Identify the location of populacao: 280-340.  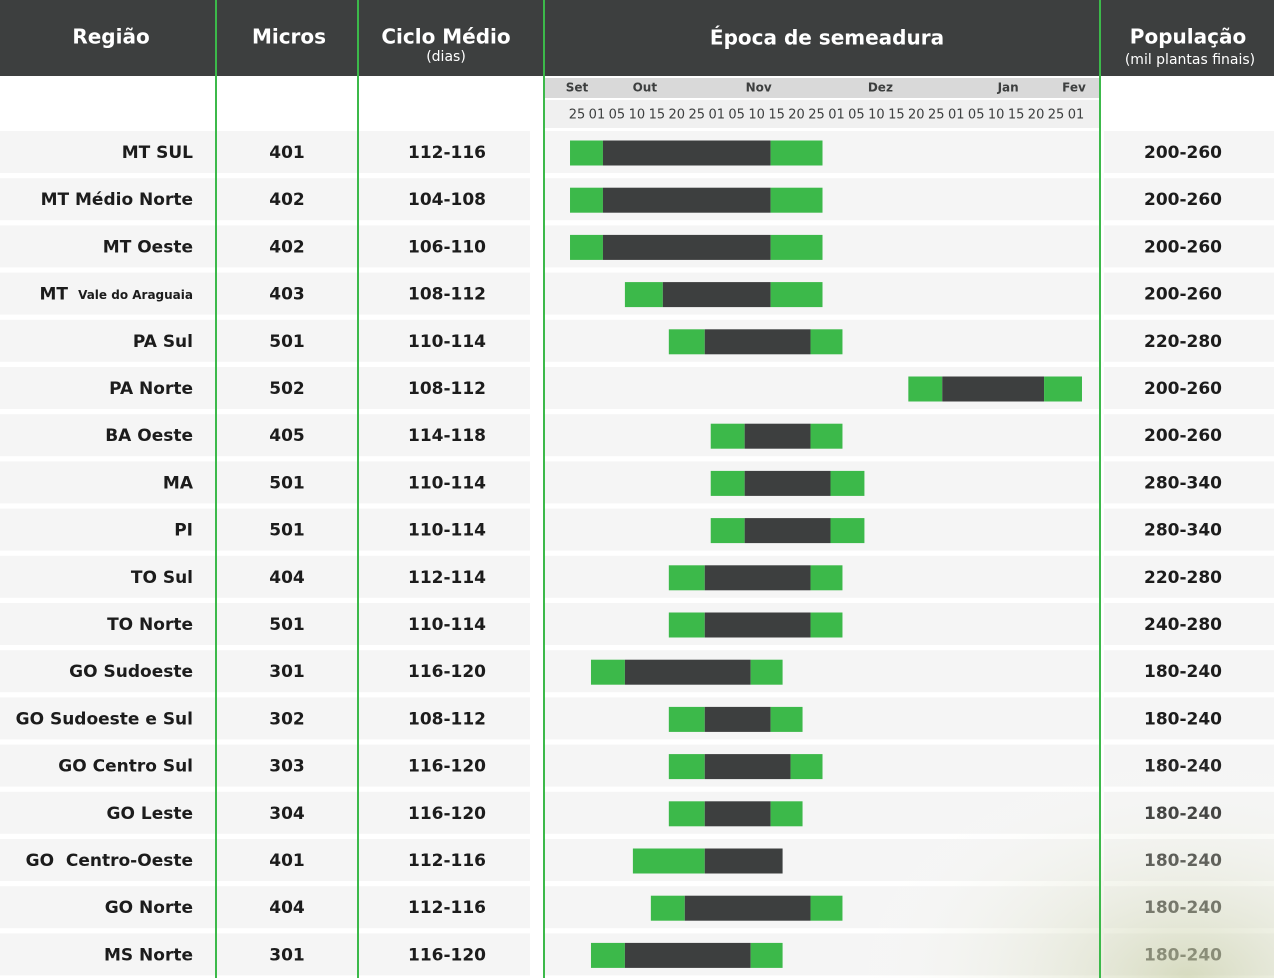
(1183, 483).